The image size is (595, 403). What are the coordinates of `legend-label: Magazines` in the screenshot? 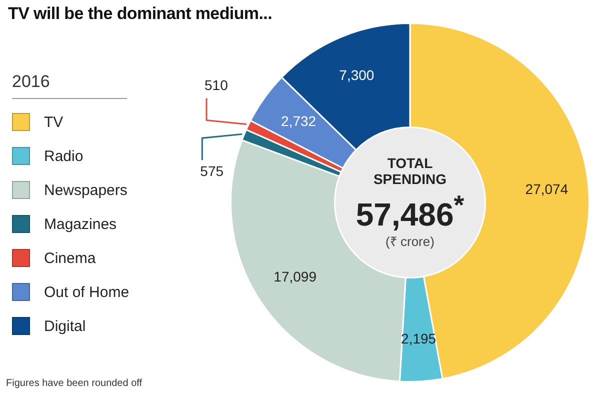 It's located at (80, 224).